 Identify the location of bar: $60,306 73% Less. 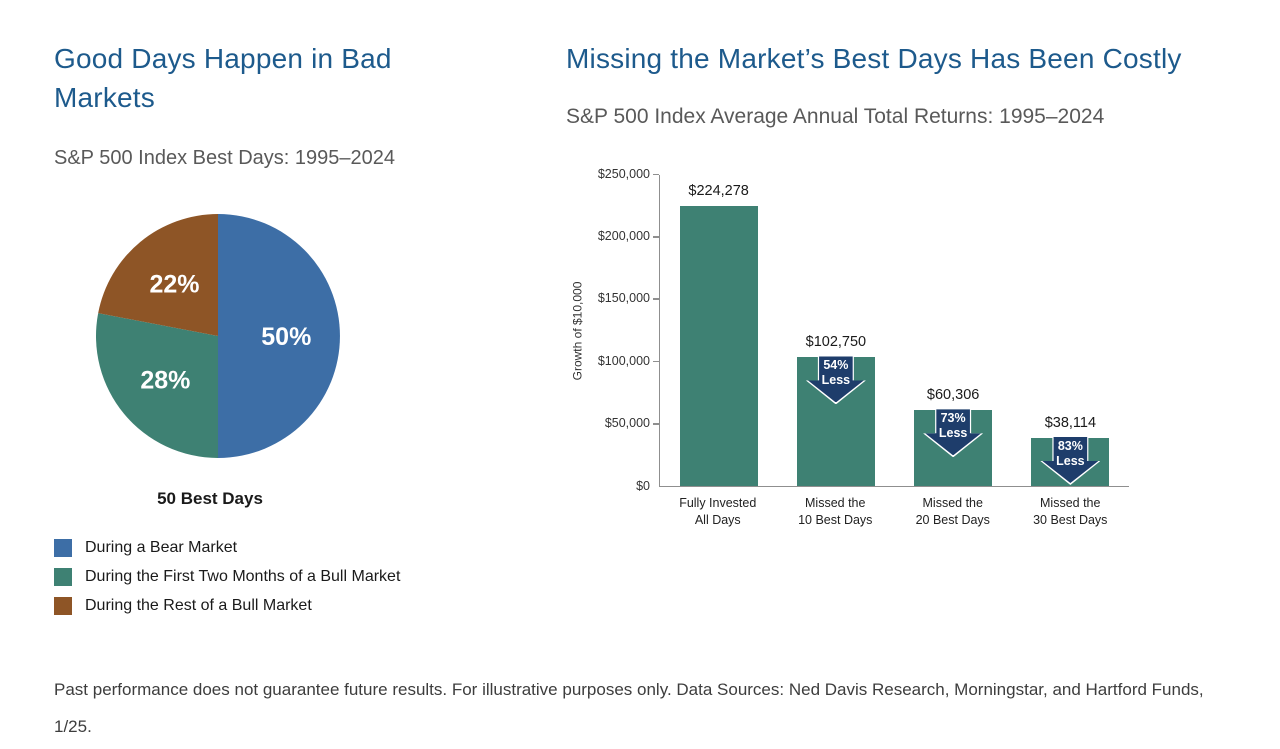
(953, 436).